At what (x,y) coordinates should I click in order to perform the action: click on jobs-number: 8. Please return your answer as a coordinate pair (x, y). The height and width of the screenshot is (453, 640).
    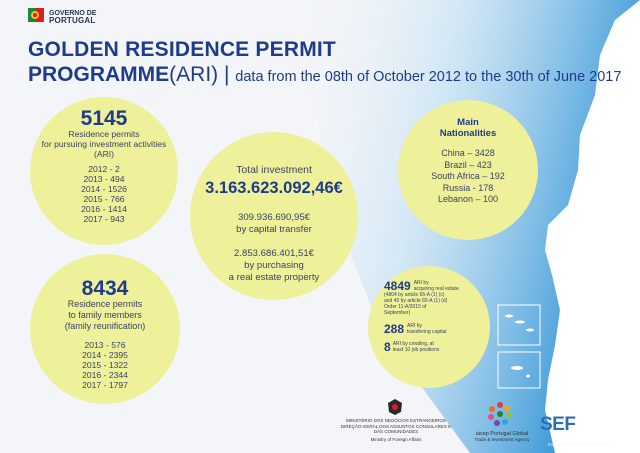
    Looking at the image, I should click on (387, 347).